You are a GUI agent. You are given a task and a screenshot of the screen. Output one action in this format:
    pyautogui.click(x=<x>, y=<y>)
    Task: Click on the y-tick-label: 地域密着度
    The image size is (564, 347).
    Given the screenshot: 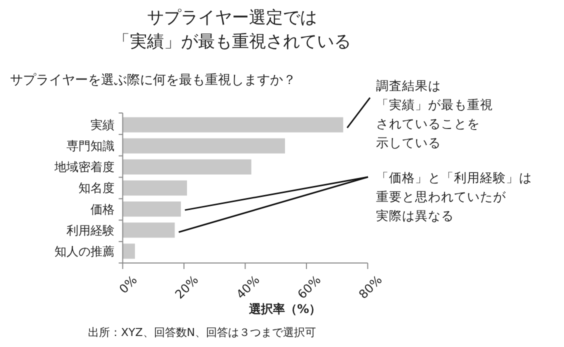 What is the action you would take?
    pyautogui.click(x=84, y=167)
    